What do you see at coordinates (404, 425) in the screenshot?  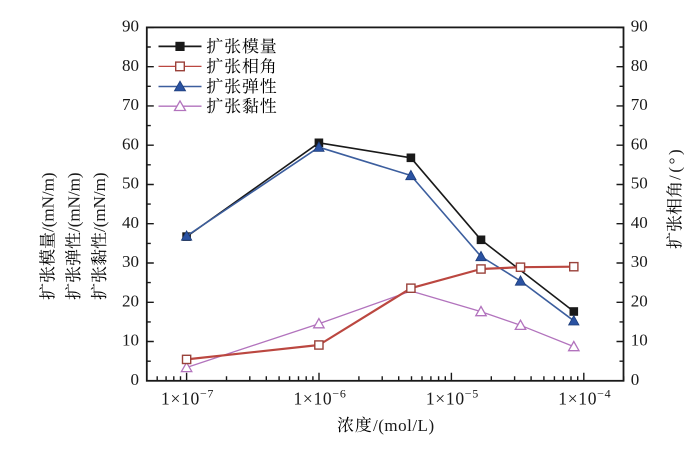 I see `svg-text: /(mol/L)` at bounding box center [404, 425].